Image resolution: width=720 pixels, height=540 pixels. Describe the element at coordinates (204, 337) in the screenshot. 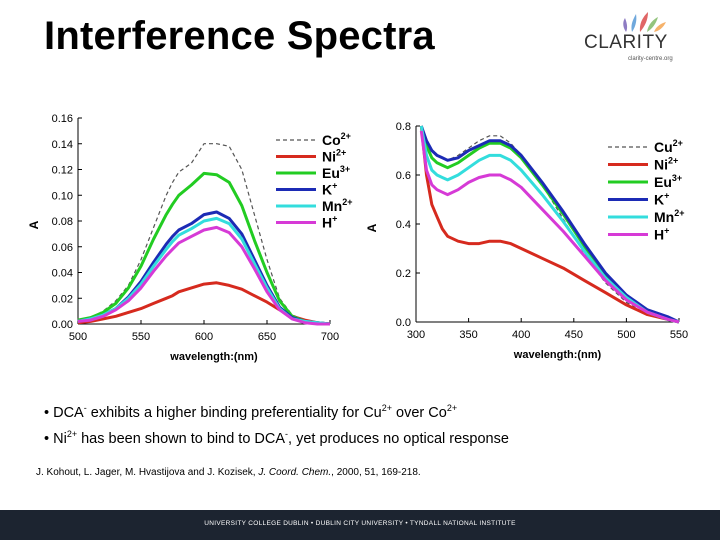

I see `x-tick-label: 600` at that location.